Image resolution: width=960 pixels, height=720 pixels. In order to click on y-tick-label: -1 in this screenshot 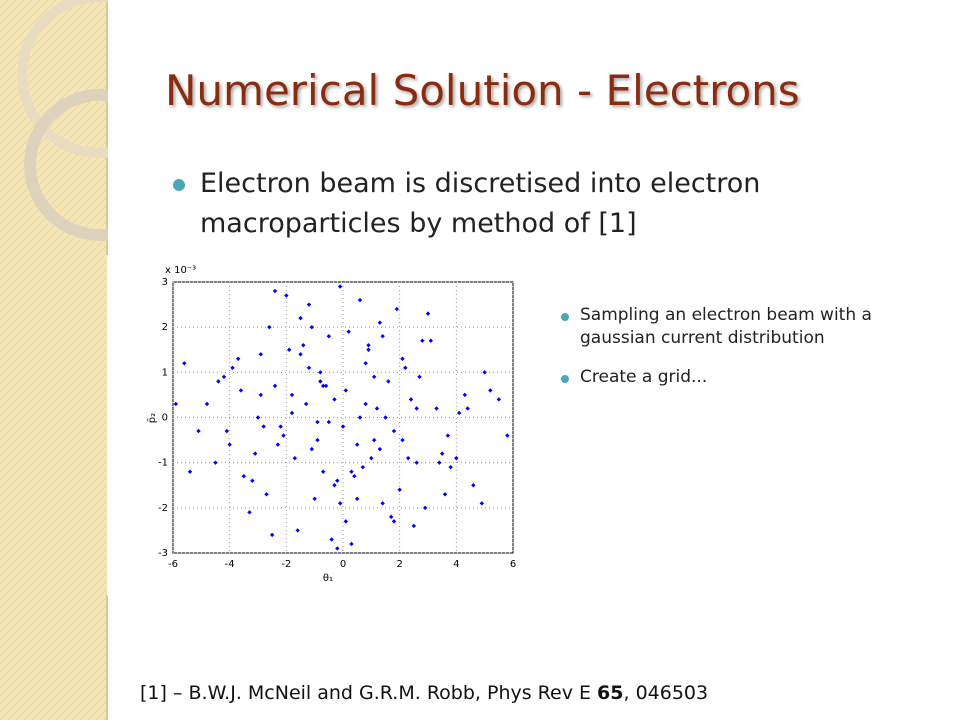, I will do `click(163, 463)`.